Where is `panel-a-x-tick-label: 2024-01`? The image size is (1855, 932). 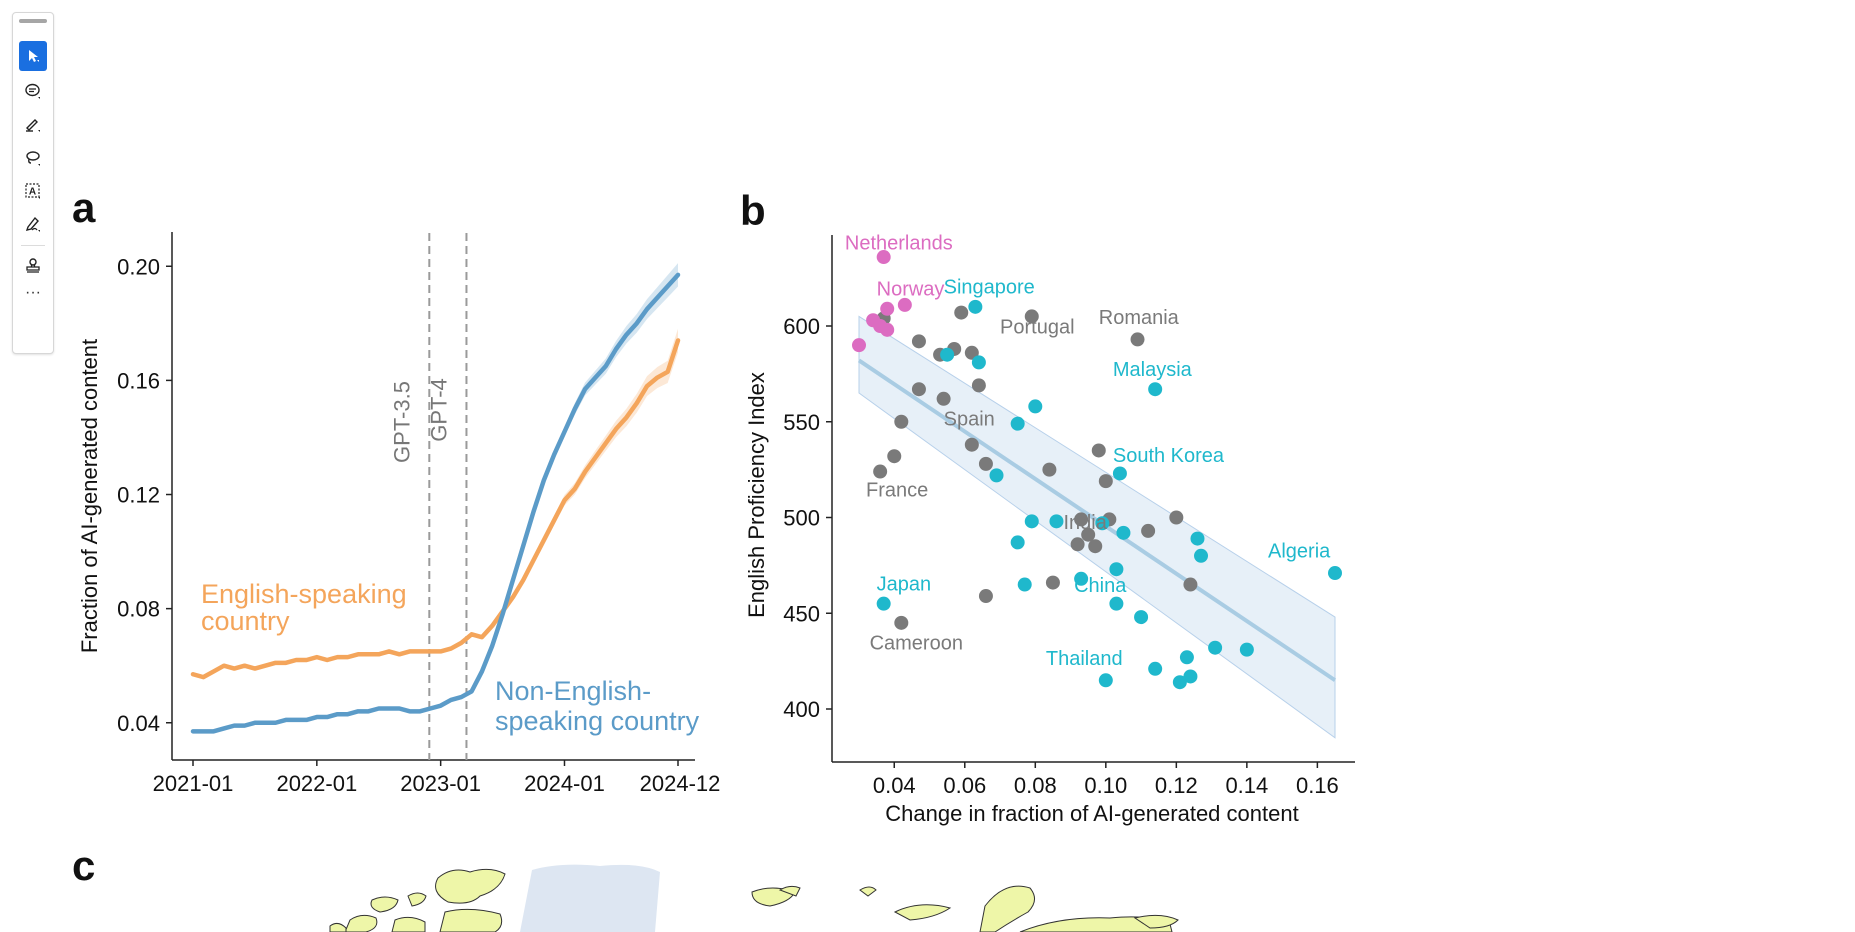
panel-a-x-tick-label: 2024-01 is located at coordinates (564, 783).